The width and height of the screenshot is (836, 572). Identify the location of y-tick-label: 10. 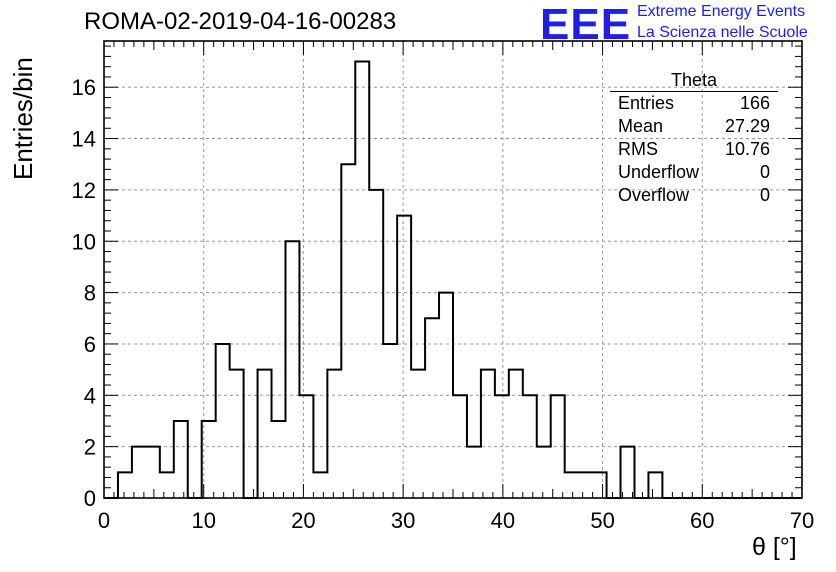
(84, 241).